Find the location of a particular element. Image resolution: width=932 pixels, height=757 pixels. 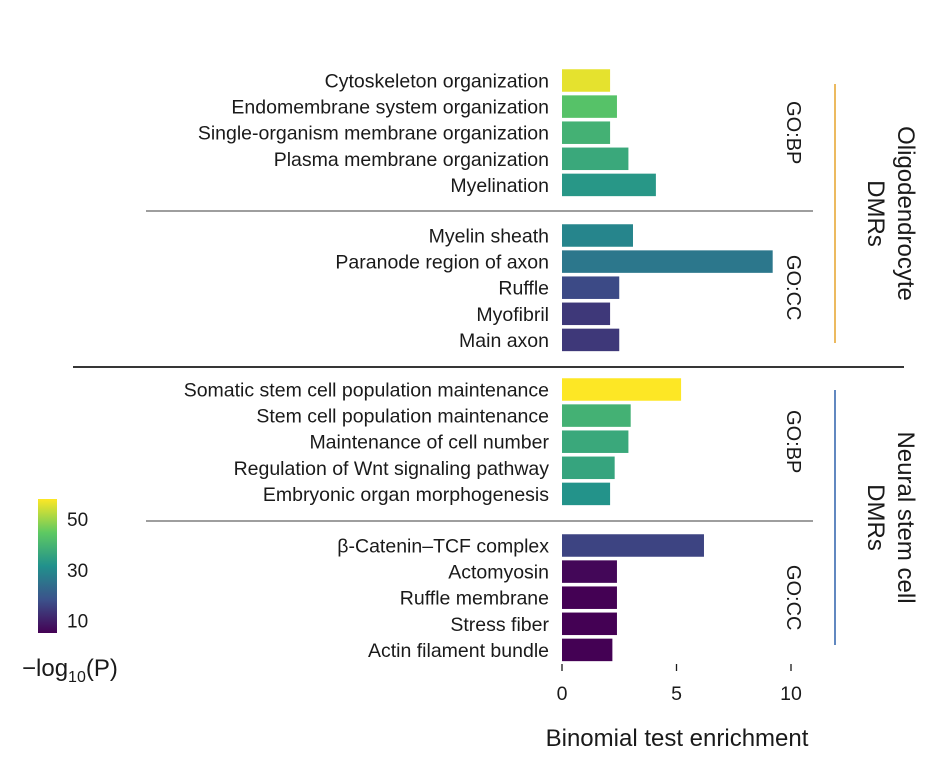

term-label: β-Catenin–TCF complex is located at coordinates (443, 547).